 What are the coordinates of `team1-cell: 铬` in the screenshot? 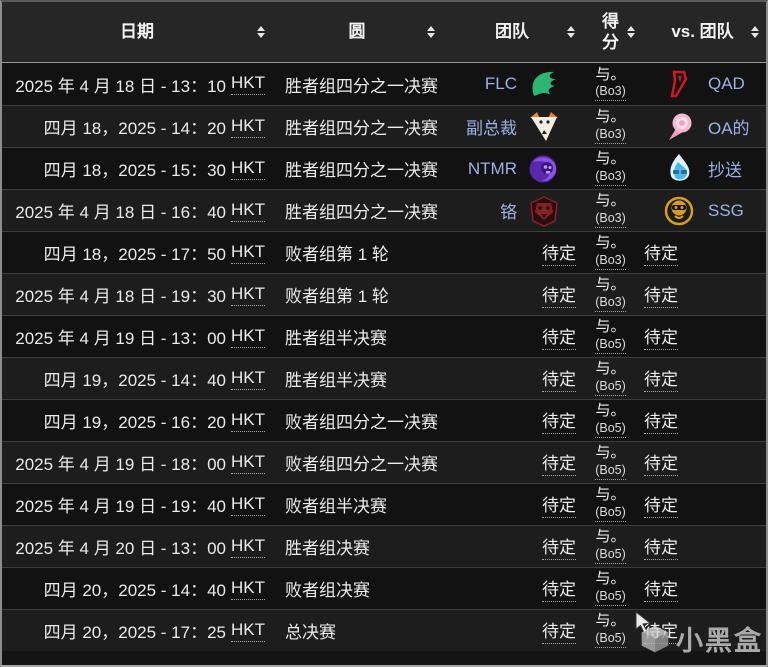 It's located at (512, 210).